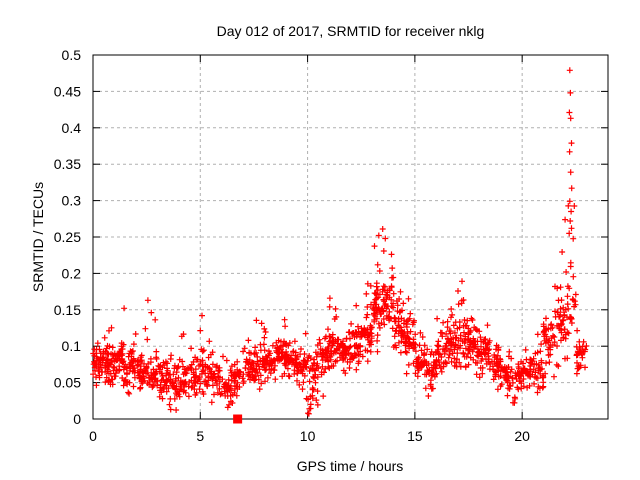 This screenshot has width=640, height=480. What do you see at coordinates (67, 383) in the screenshot?
I see `y-tick-label: 0.05` at bounding box center [67, 383].